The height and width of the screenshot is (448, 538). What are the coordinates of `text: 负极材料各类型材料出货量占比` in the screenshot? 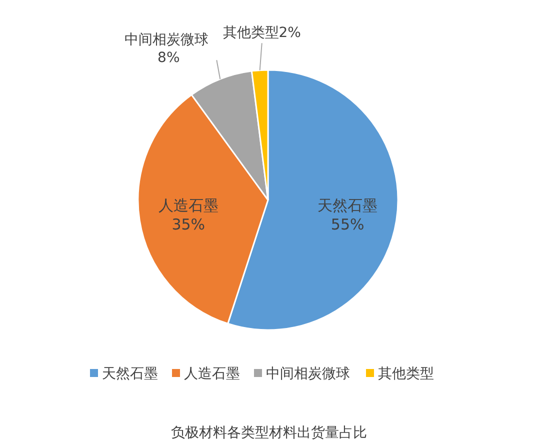 It's located at (269, 433).